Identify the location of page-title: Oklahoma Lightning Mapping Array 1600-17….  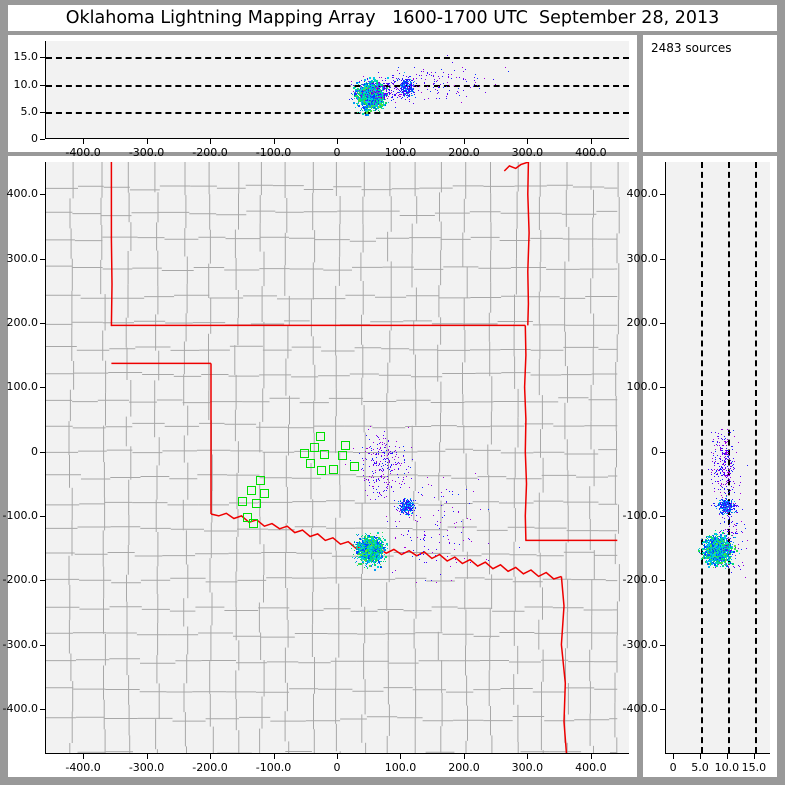
(392, 18).